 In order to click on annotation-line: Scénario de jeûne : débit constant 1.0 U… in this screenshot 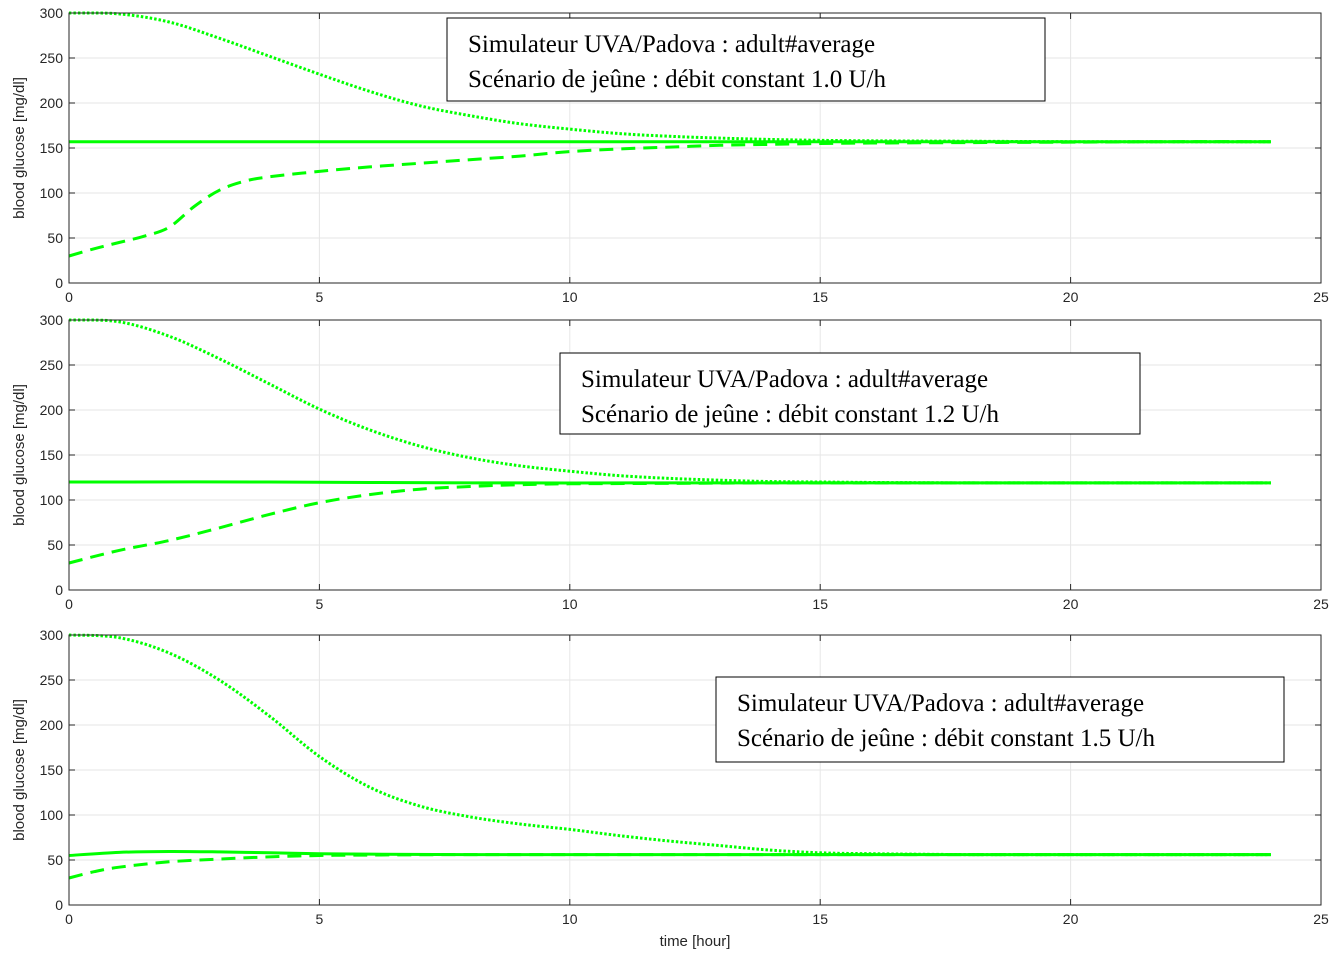, I will do `click(677, 79)`.